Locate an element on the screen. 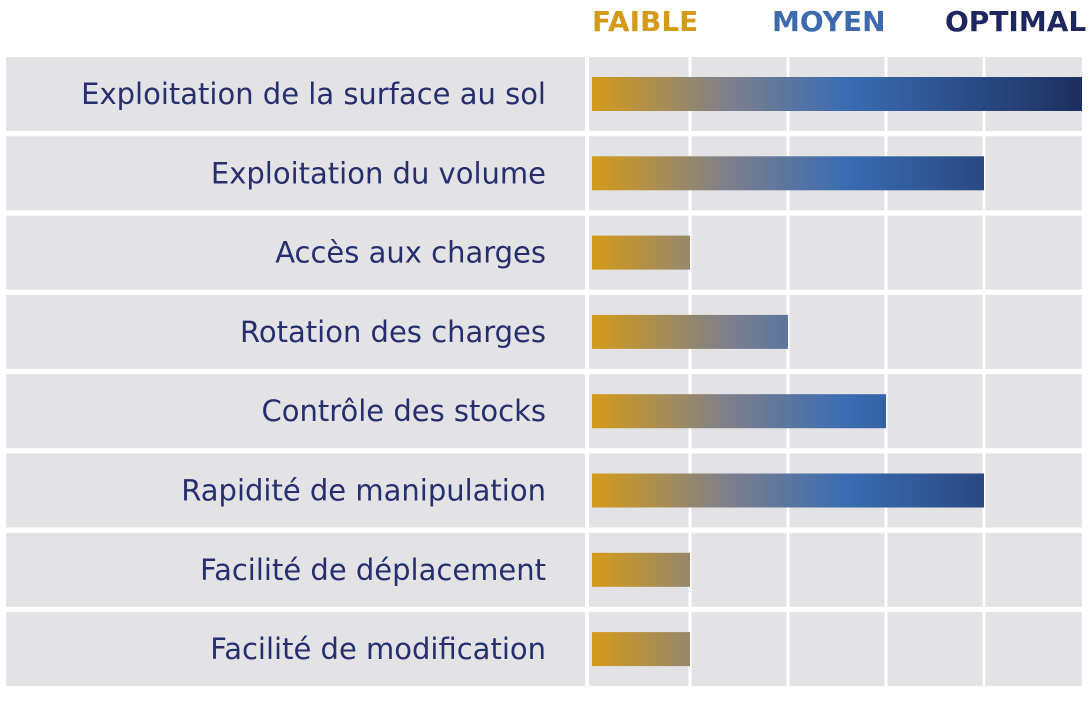 This screenshot has width=1090, height=702. legend: FAIBLE MOYEN OPTIMAL is located at coordinates (839, 21).